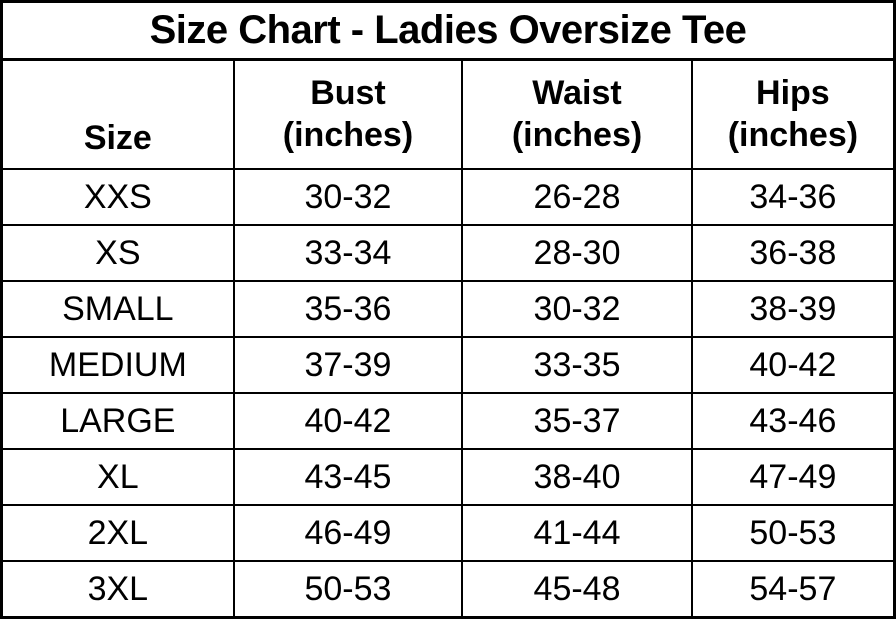 The height and width of the screenshot is (619, 896). I want to click on table-row-medium: MEDIUM 37-39 33-35 40-42, so click(448, 365).